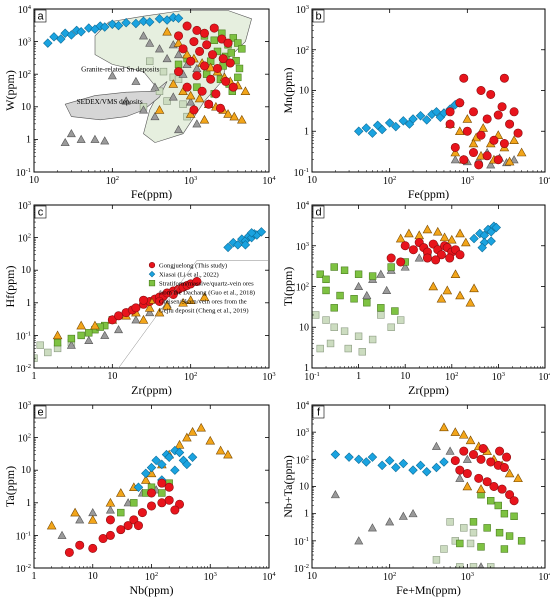 This screenshot has width=550, height=601. What do you see at coordinates (204, 311) in the screenshot?
I see `legend-label: Gejiu deposit (Cheng et al., 2019)` at bounding box center [204, 311].